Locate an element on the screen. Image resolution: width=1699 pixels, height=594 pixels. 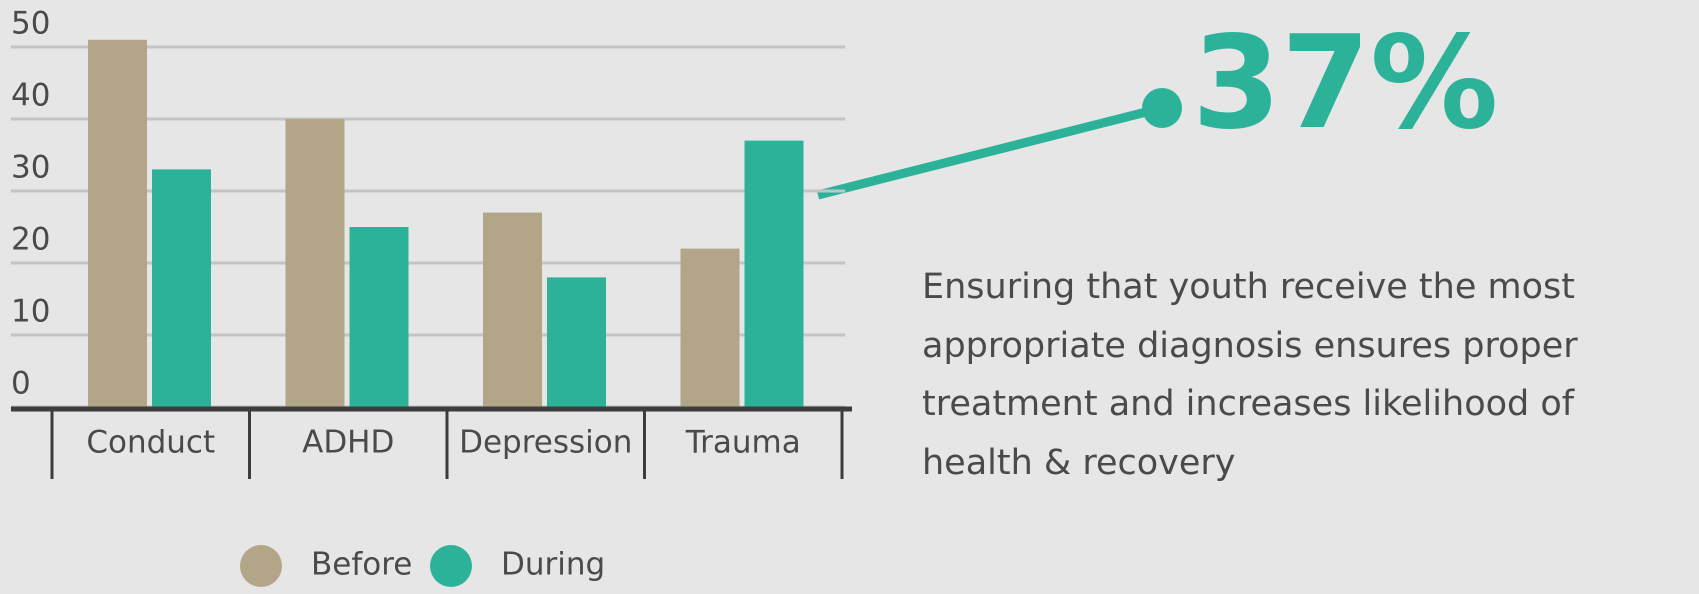
x-tick-label: Depression is located at coordinates (545, 443).